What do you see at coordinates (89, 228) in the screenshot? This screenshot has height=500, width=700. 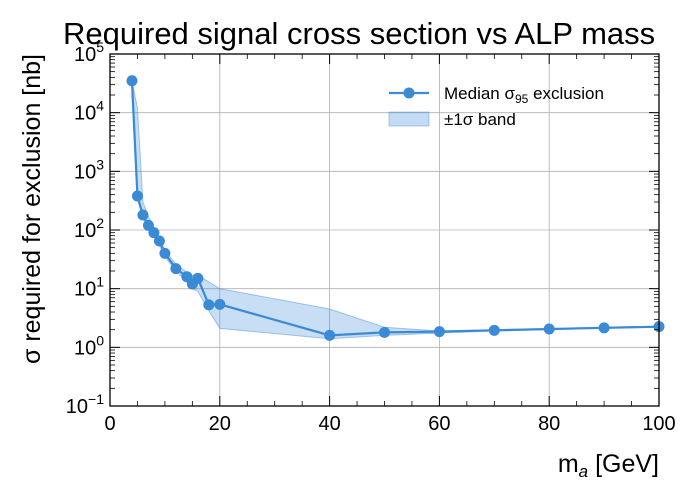 I see `y-tick-label: 10²` at bounding box center [89, 228].